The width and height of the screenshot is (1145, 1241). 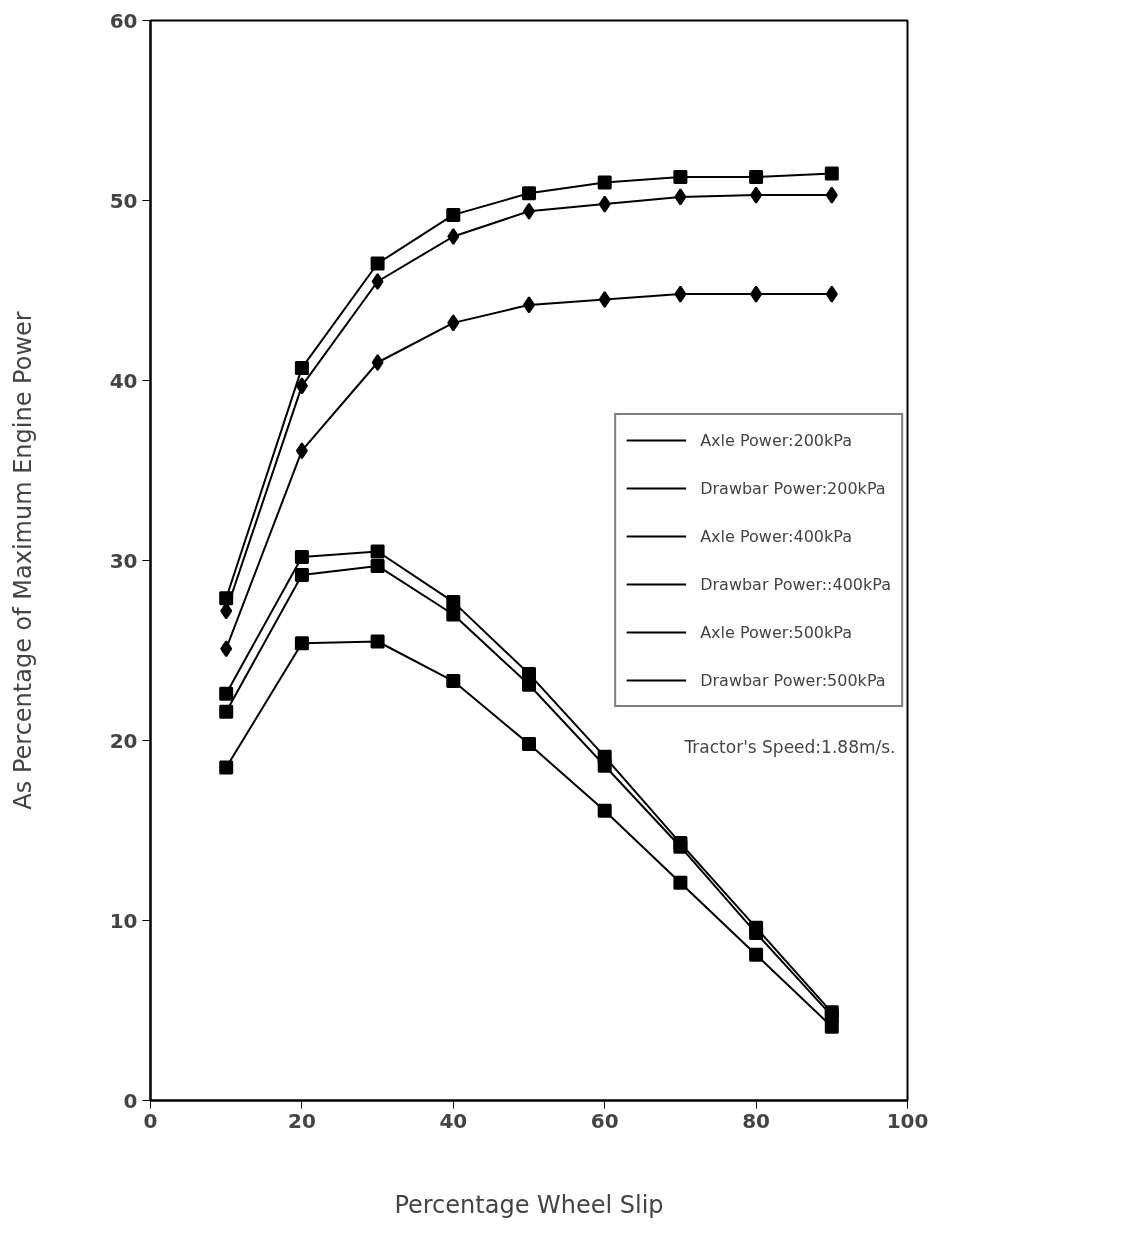 What do you see at coordinates (529, 1204) in the screenshot?
I see `x-axis-title: Percentage Wheel Slip` at bounding box center [529, 1204].